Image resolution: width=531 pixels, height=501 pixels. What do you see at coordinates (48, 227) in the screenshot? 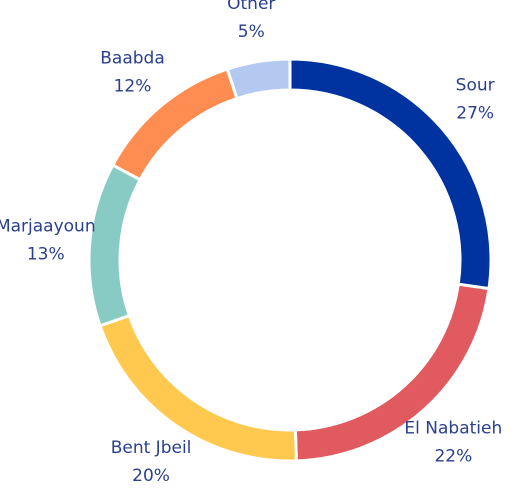
I see `slice-label: Marjaayoun` at bounding box center [48, 227].